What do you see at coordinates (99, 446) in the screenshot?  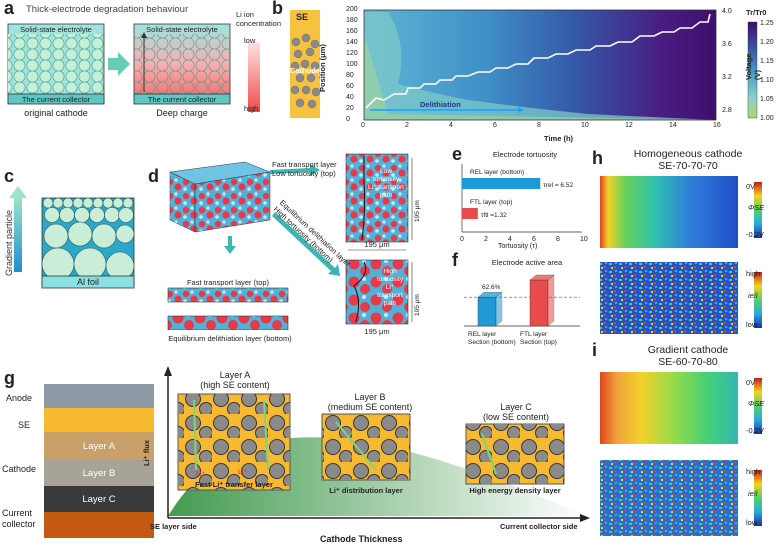 I see `stack-layer: Layer A` at bounding box center [99, 446].